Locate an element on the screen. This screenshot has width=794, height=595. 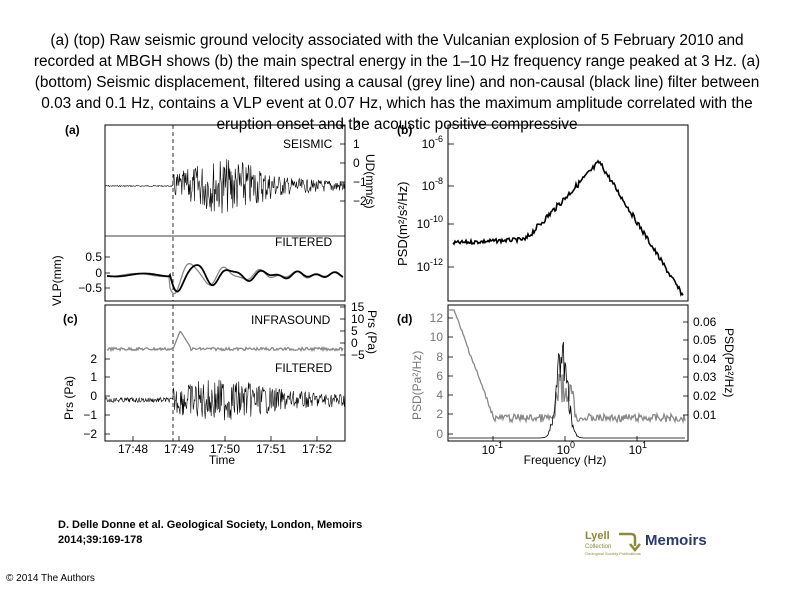
xtick-frequency: 10⁻¹ is located at coordinates (492, 448).